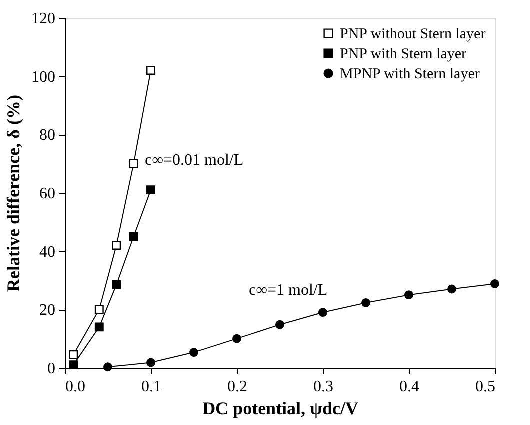 The image size is (530, 425). Describe the element at coordinates (413, 34) in the screenshot. I see `legend-label: PNP without Stern layer` at that location.